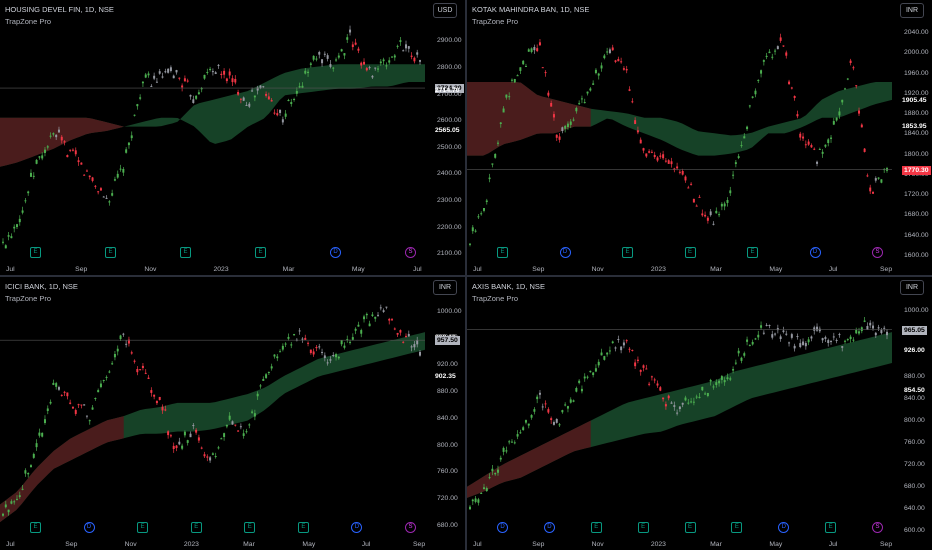 The image size is (932, 550). What do you see at coordinates (538, 544) in the screenshot?
I see `x-axis-label: Sep` at bounding box center [538, 544].